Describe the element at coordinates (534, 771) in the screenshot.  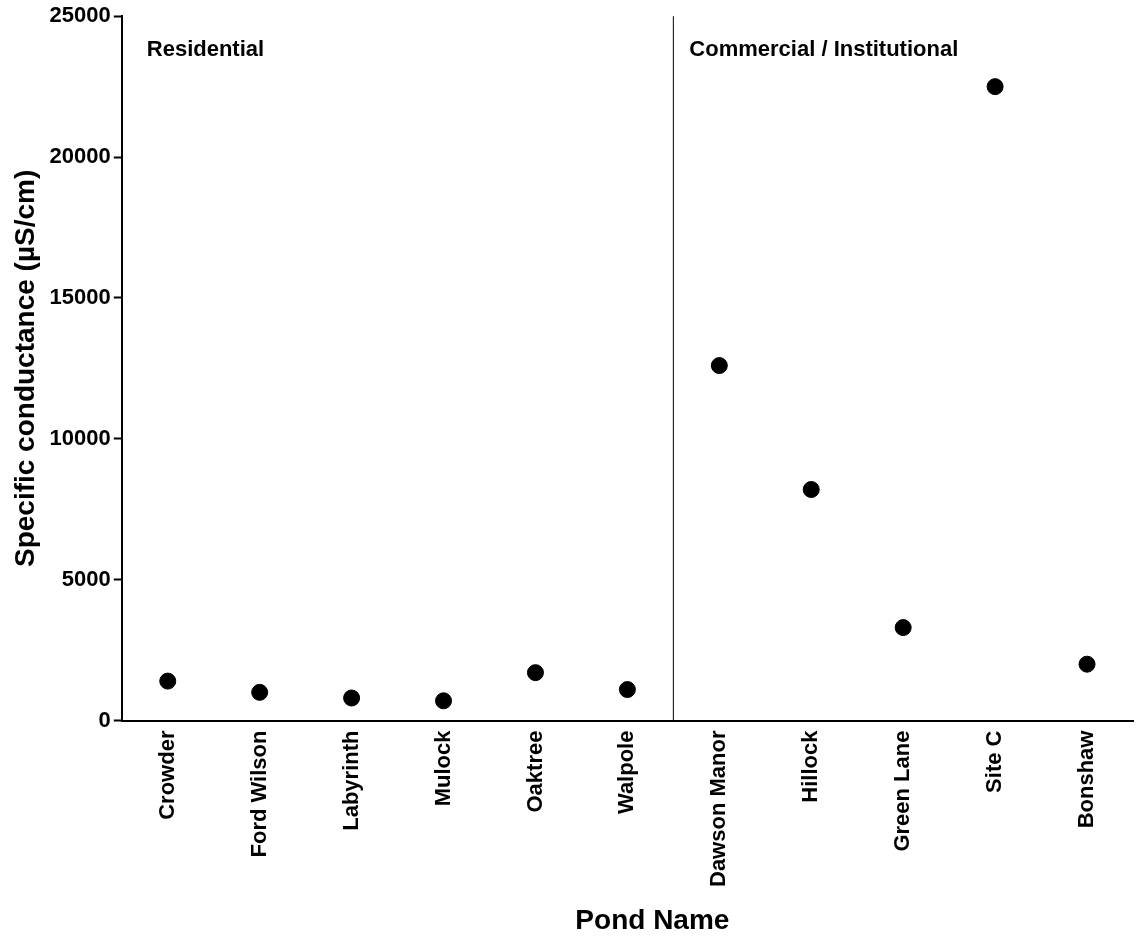
I see `x-tick-label: Oaktree` at that location.